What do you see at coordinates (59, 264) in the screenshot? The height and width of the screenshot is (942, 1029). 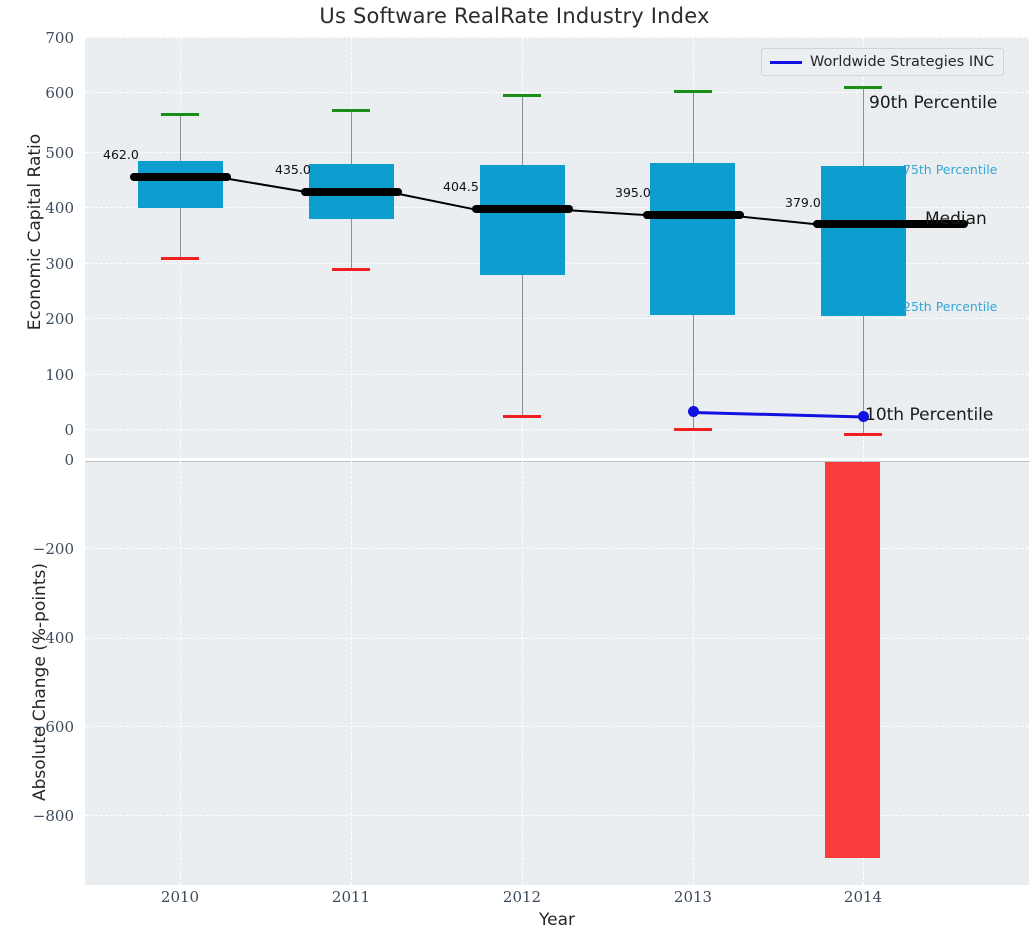 I see `ytick-top-300: 300` at bounding box center [59, 264].